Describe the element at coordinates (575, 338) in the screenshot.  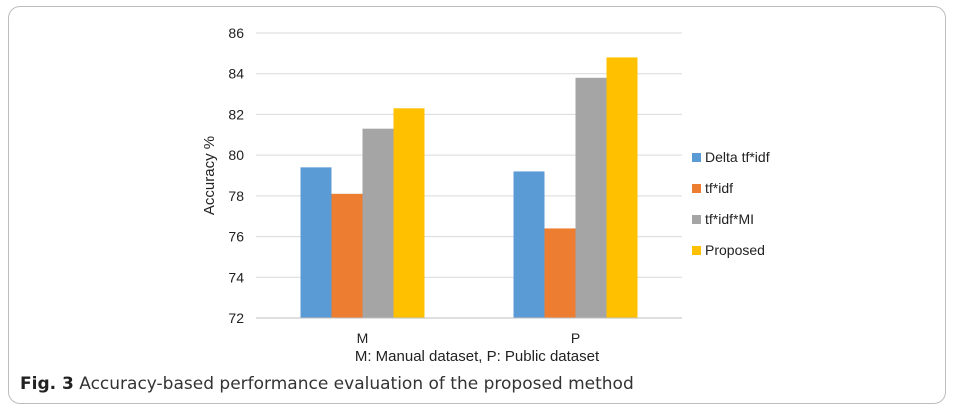
I see `x-tick-label: P` at that location.